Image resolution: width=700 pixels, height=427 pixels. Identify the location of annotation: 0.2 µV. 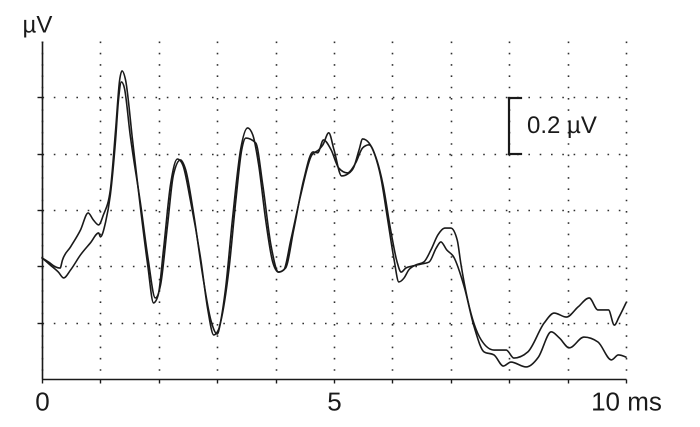
(562, 125).